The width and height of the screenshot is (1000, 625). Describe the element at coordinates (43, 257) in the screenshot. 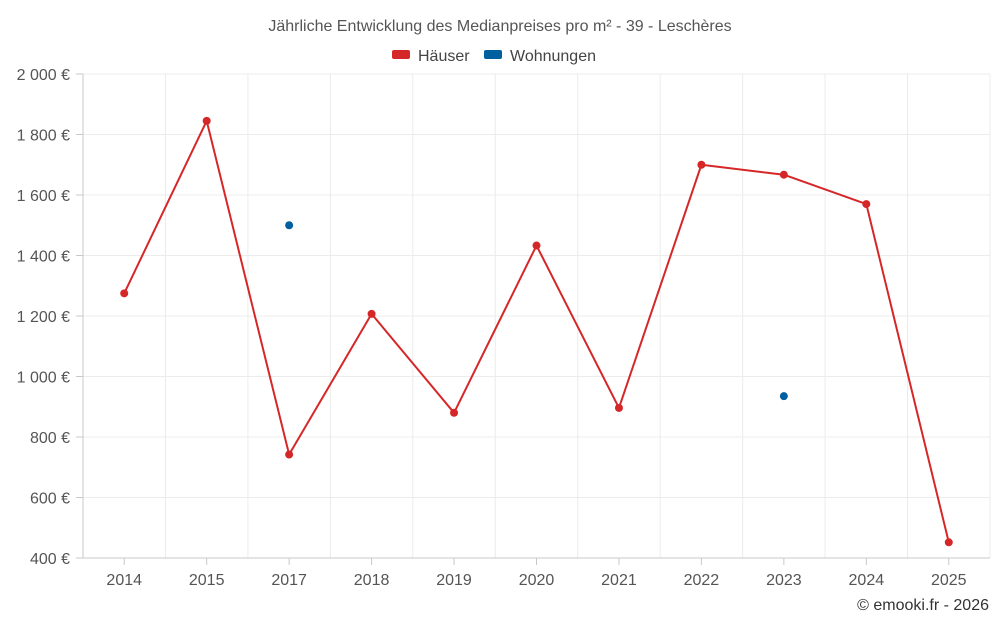

I see `y-tick-label: 1 400 €` at that location.